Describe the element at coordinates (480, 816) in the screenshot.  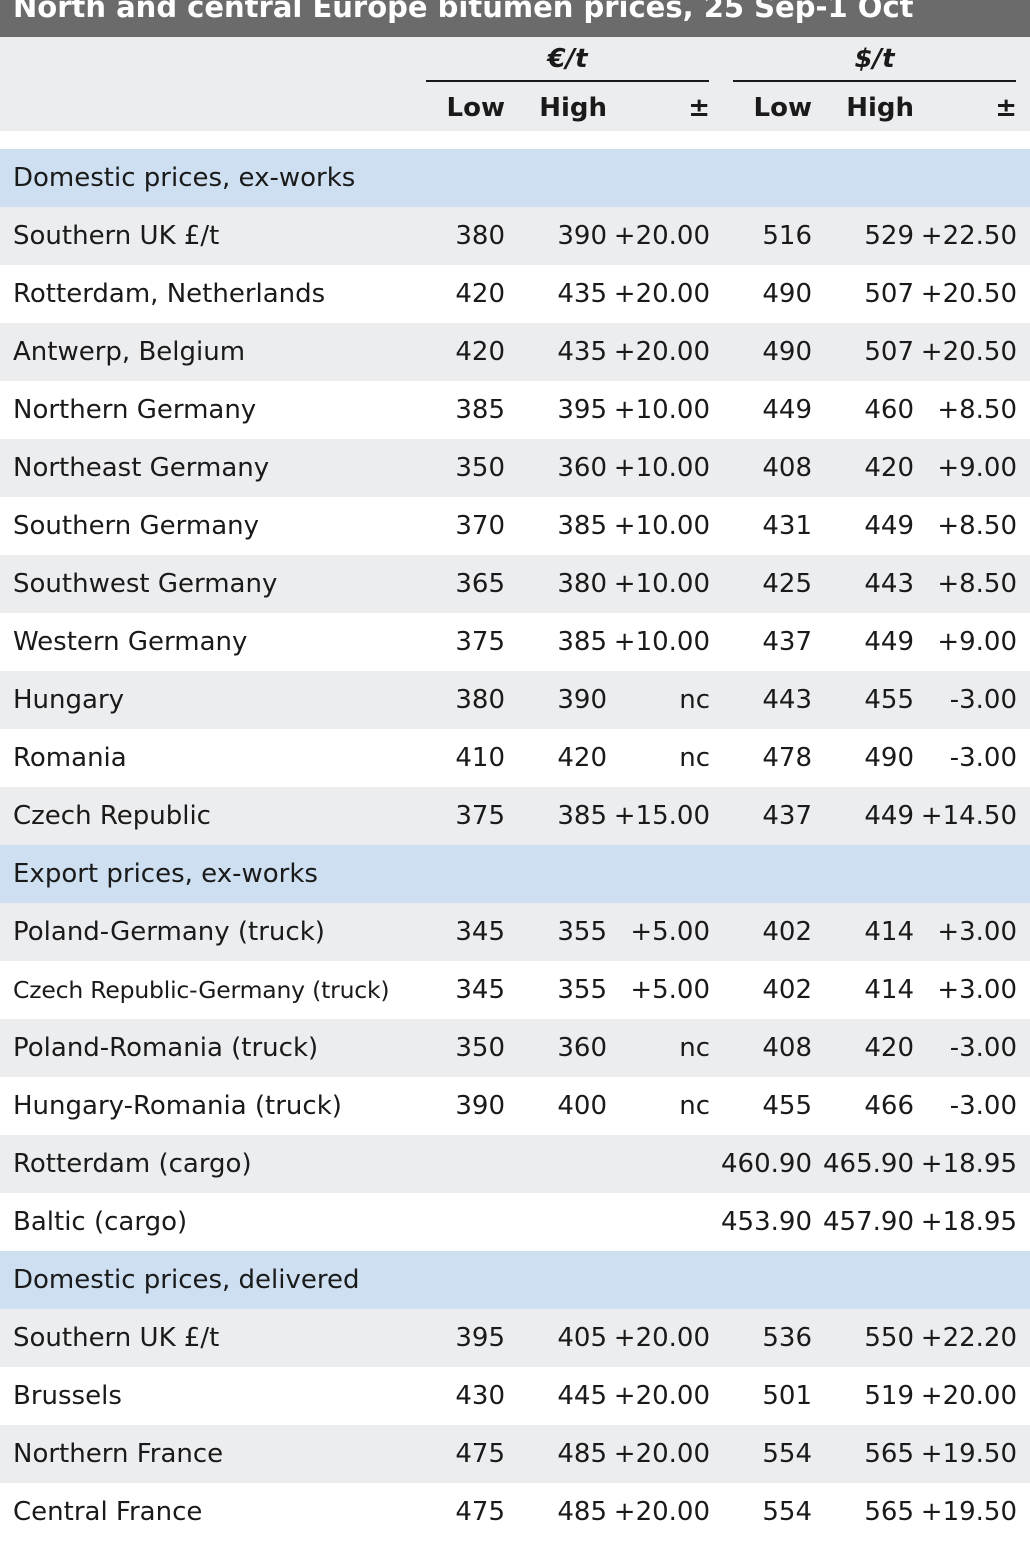
I see `cell-eur-low: 375` at that location.